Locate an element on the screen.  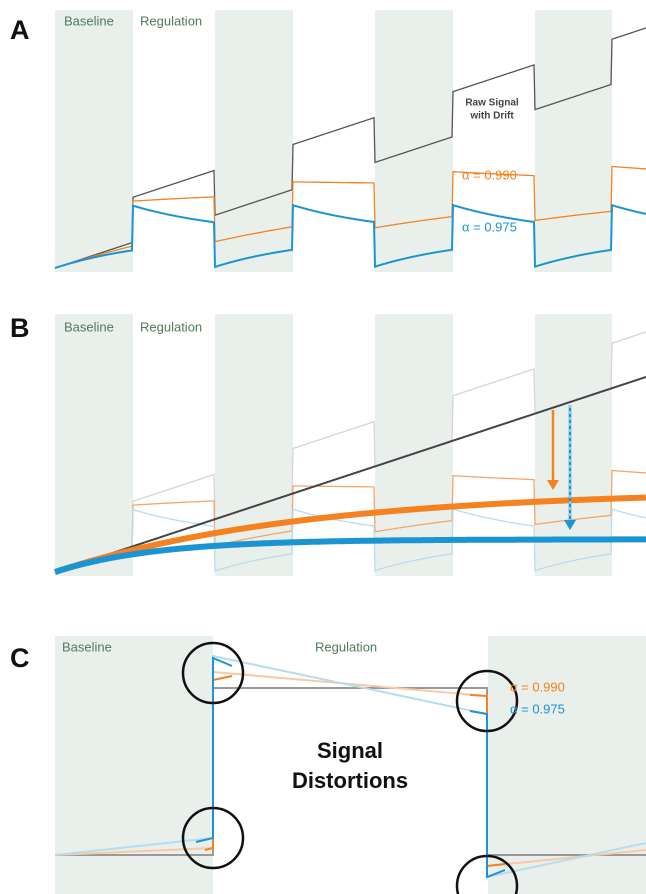
filtered-high is located at coordinates (350, 217).